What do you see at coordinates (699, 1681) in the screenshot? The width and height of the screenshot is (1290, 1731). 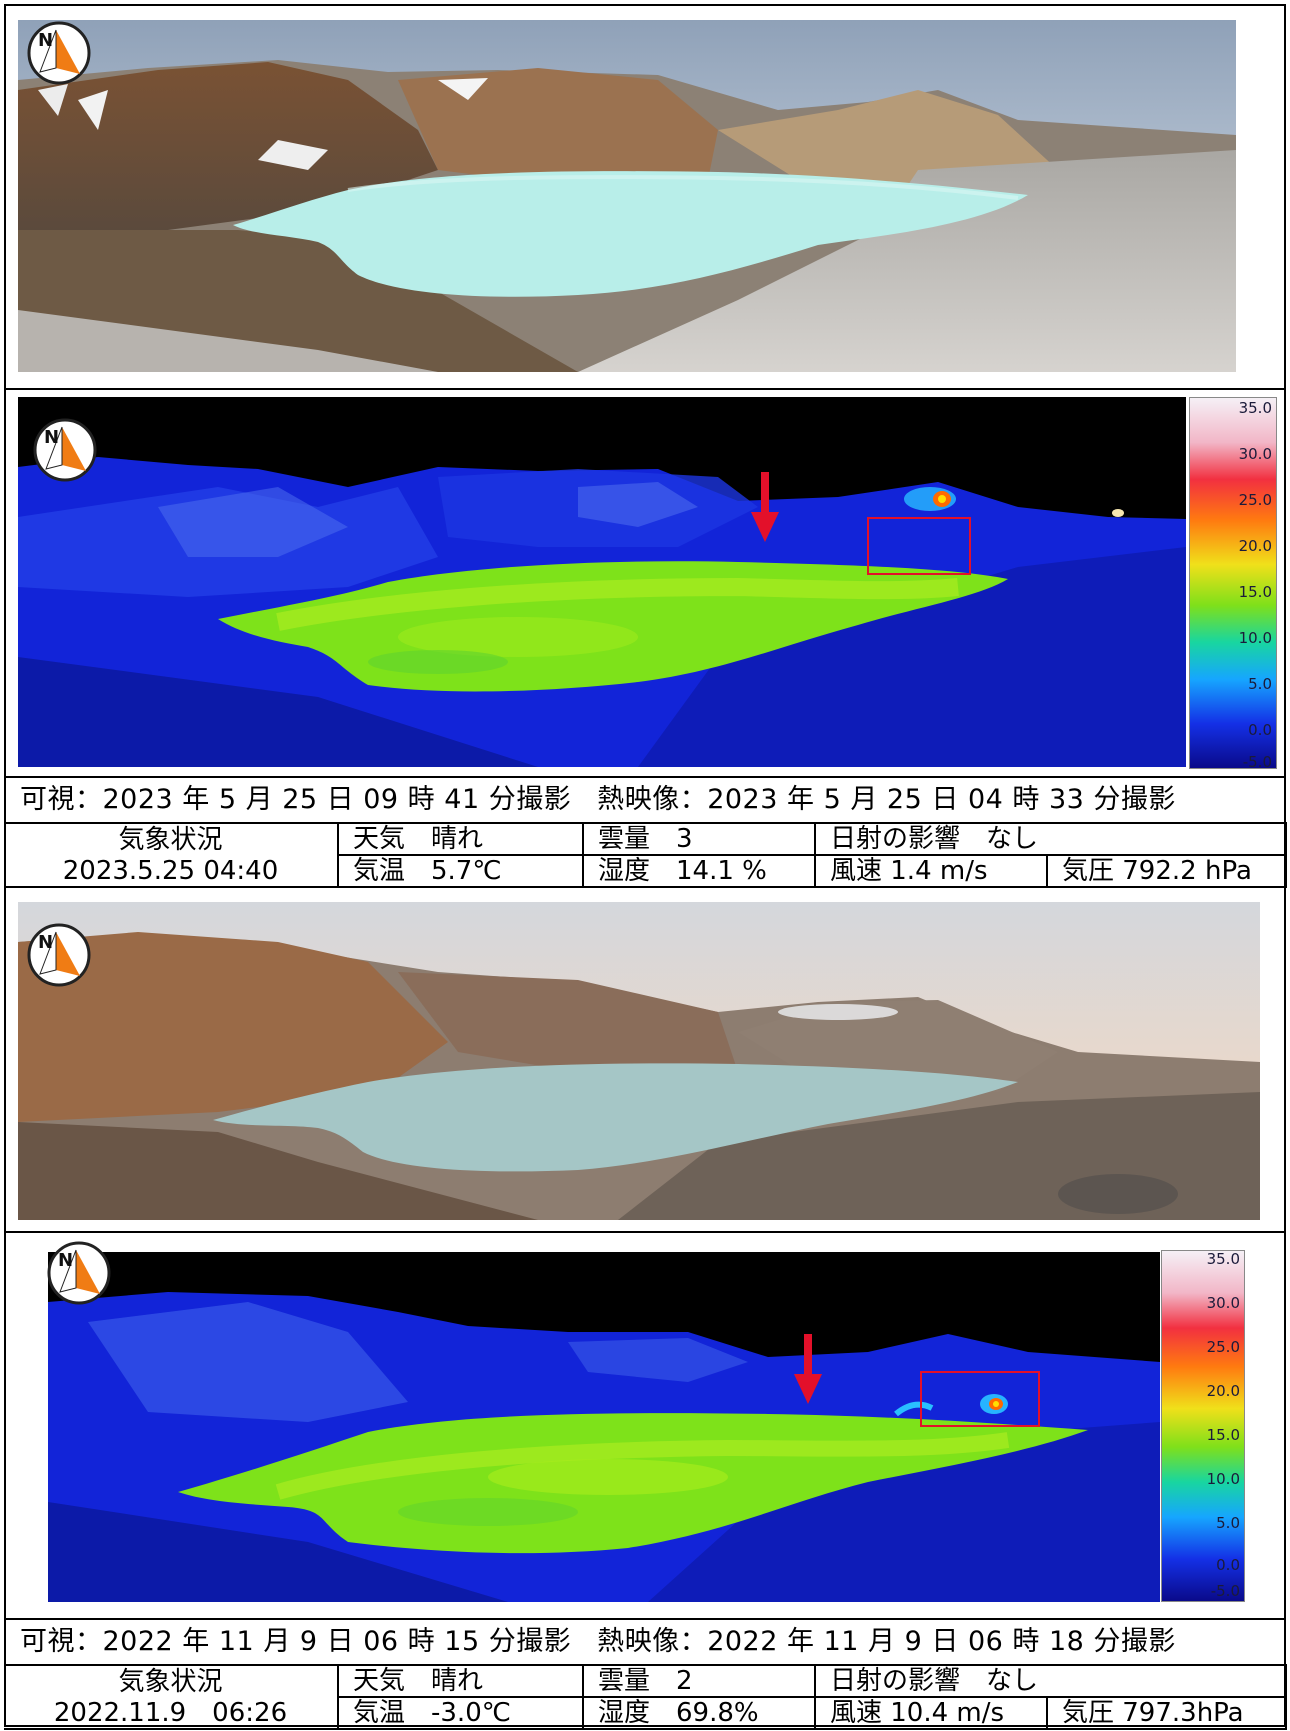 I see `cloud-amount: 雲量 2` at bounding box center [699, 1681].